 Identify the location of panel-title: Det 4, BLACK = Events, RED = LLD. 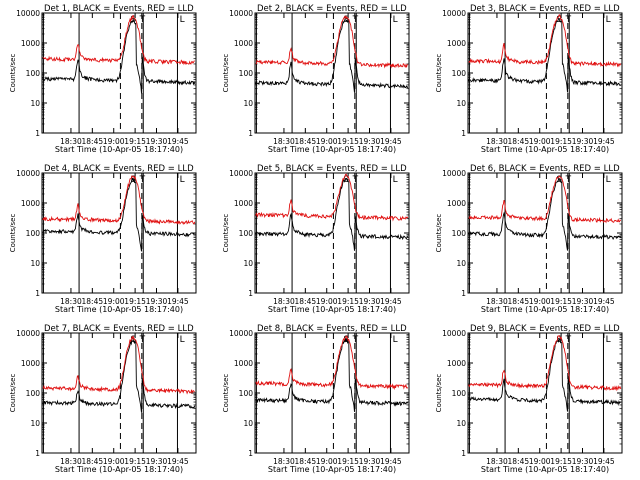
(119, 169).